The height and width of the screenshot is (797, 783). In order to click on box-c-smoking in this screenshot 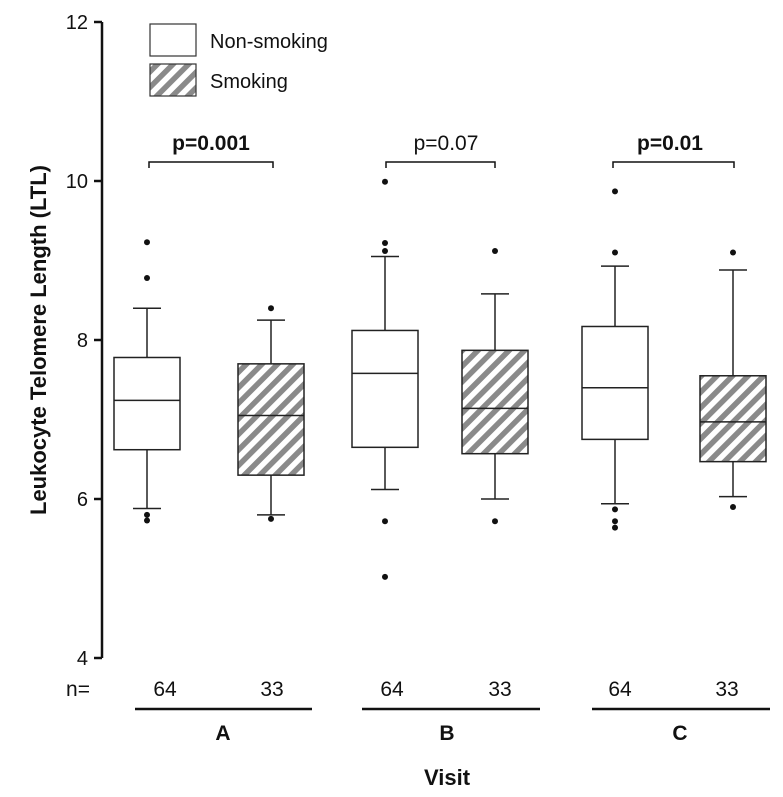, I will do `click(733, 379)`.